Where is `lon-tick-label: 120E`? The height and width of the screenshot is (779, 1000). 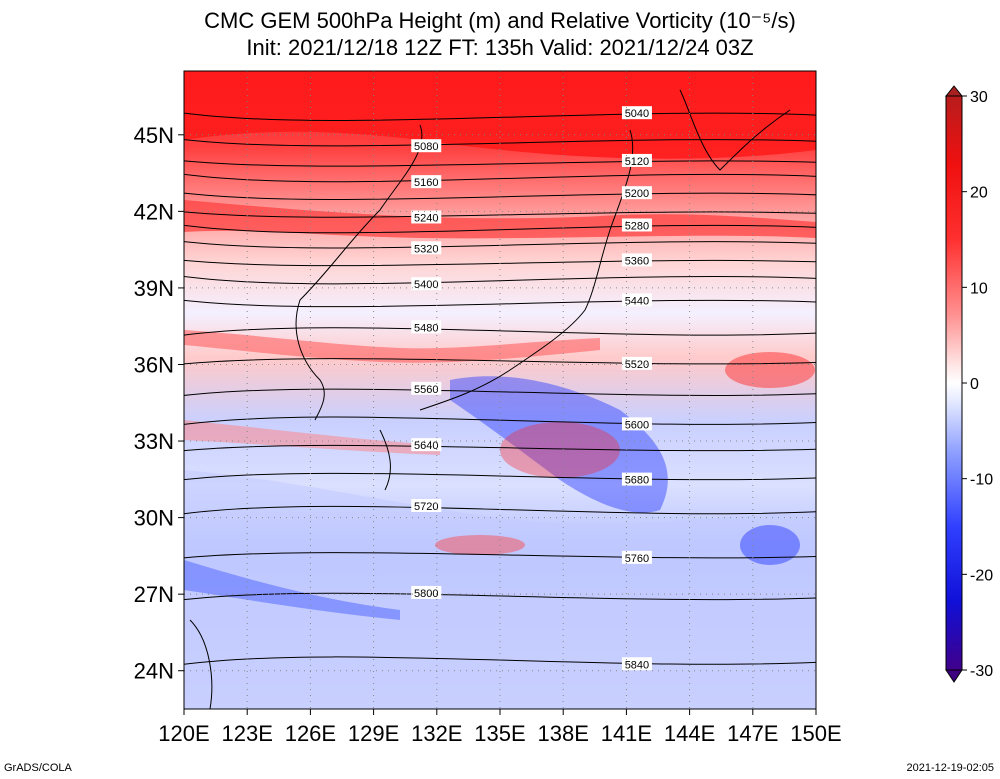
lon-tick-label: 120E is located at coordinates (183, 733).